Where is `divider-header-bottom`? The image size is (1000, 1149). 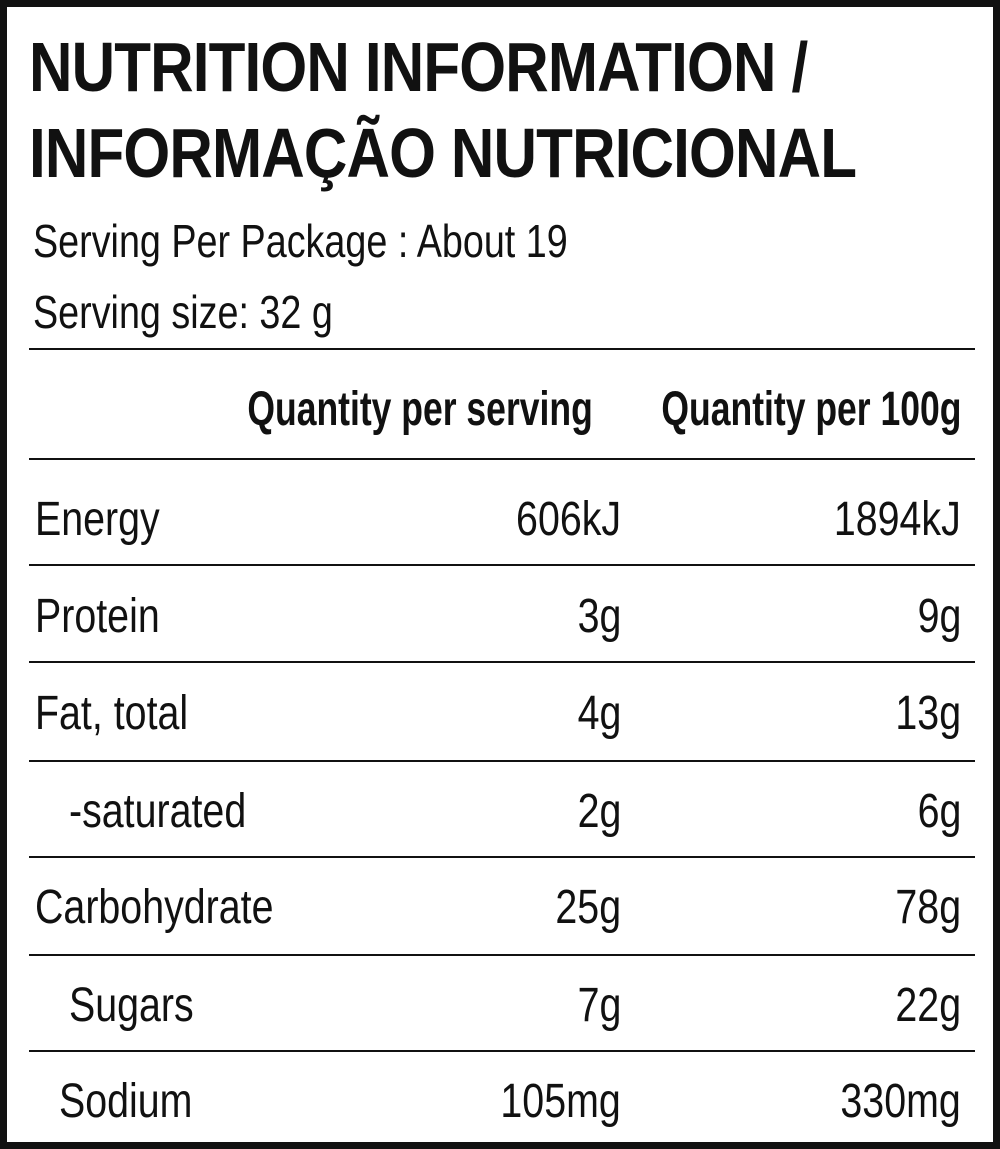
divider-header-bottom is located at coordinates (502, 459).